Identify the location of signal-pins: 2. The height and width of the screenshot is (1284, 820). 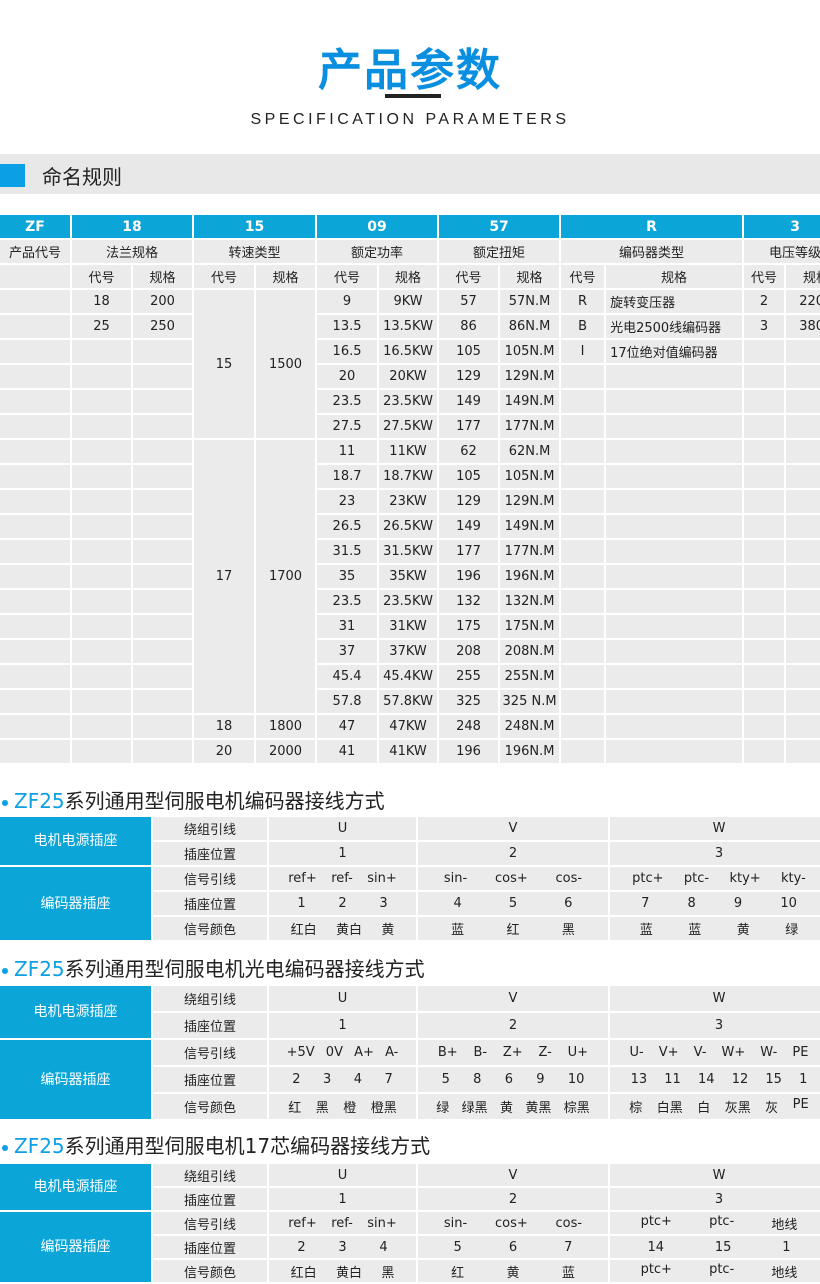
(342, 903).